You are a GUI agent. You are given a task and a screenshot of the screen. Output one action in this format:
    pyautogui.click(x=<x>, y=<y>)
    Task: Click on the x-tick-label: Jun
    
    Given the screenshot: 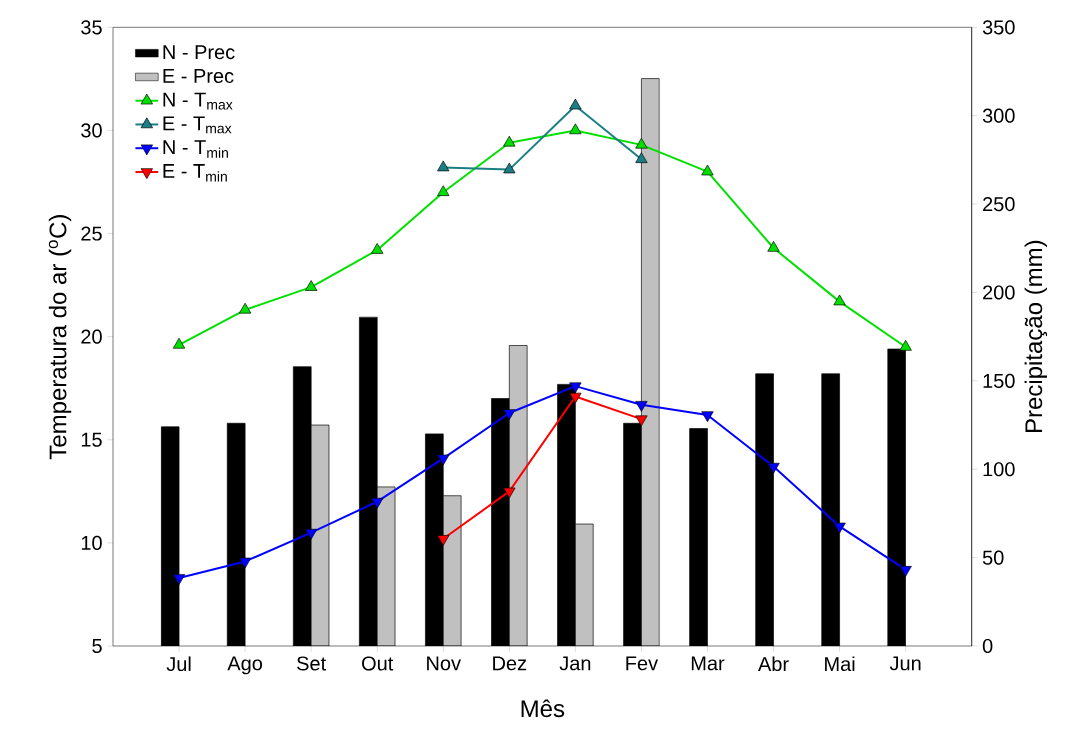 What is the action you would take?
    pyautogui.click(x=905, y=663)
    